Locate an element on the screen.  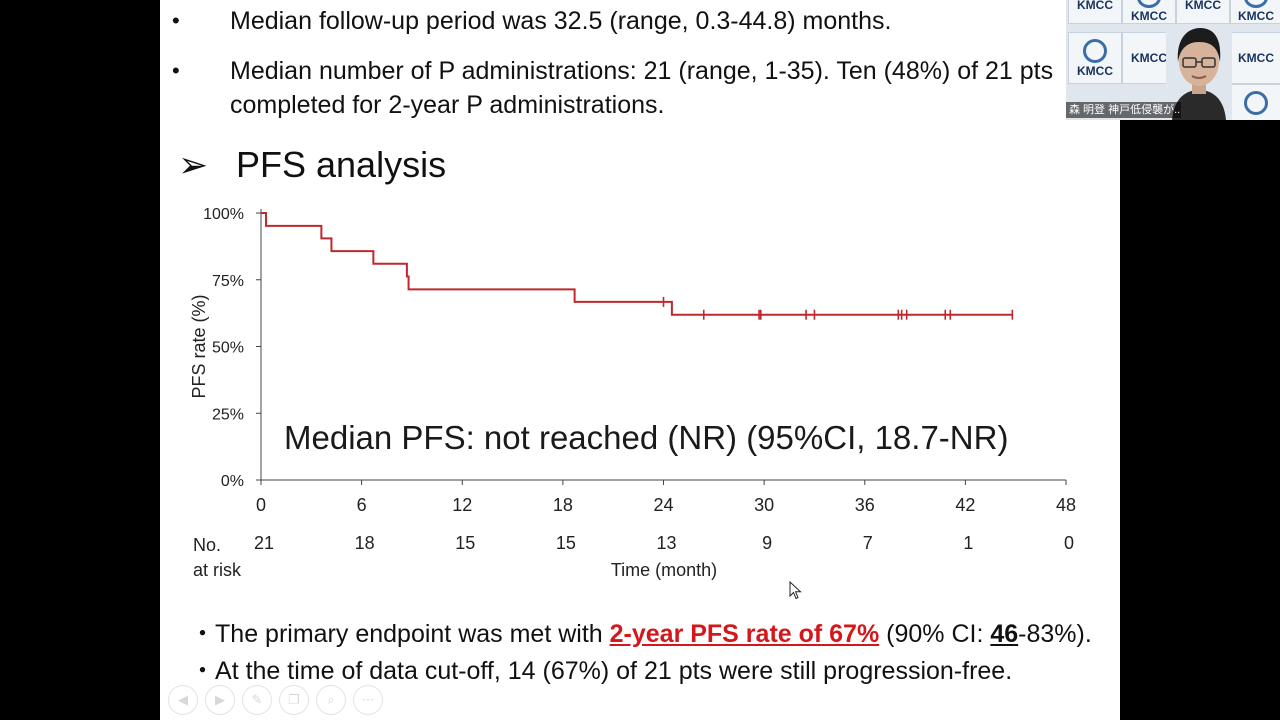
more-options-button: ⋯ is located at coordinates (368, 700).